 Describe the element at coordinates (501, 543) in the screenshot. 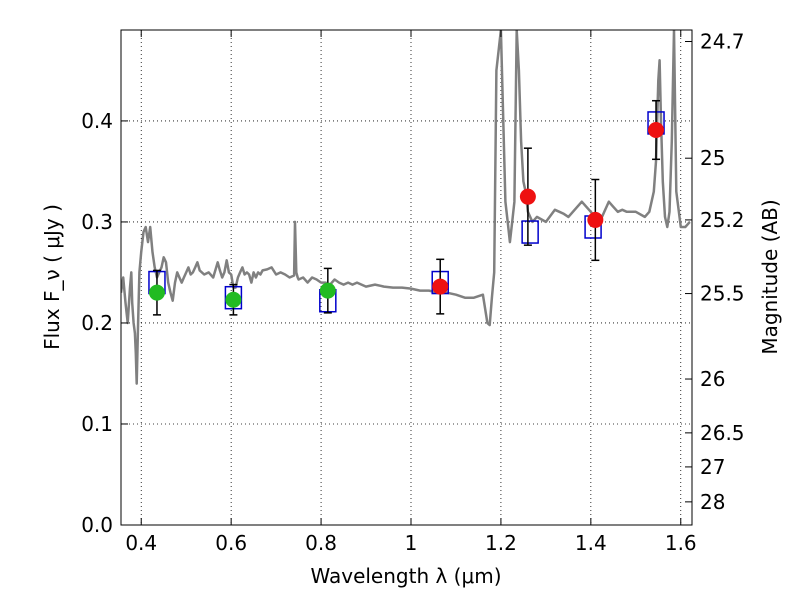

I see `x-tick-label: 1.2` at that location.